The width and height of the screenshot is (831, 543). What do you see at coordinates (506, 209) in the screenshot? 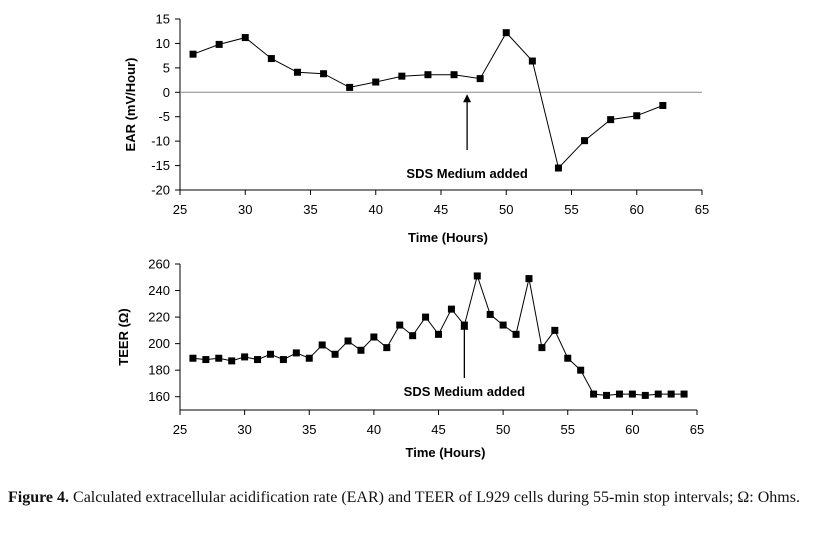
I see `ear-x-tick-label: 50` at bounding box center [506, 209].